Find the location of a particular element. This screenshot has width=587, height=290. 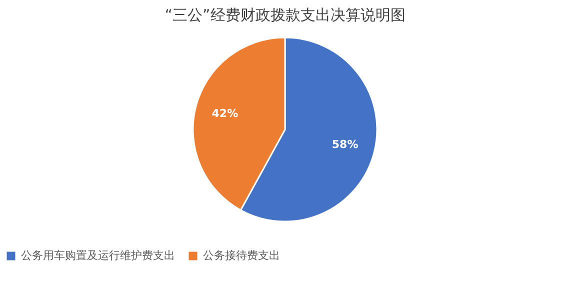

data-label: 42% is located at coordinates (225, 113).